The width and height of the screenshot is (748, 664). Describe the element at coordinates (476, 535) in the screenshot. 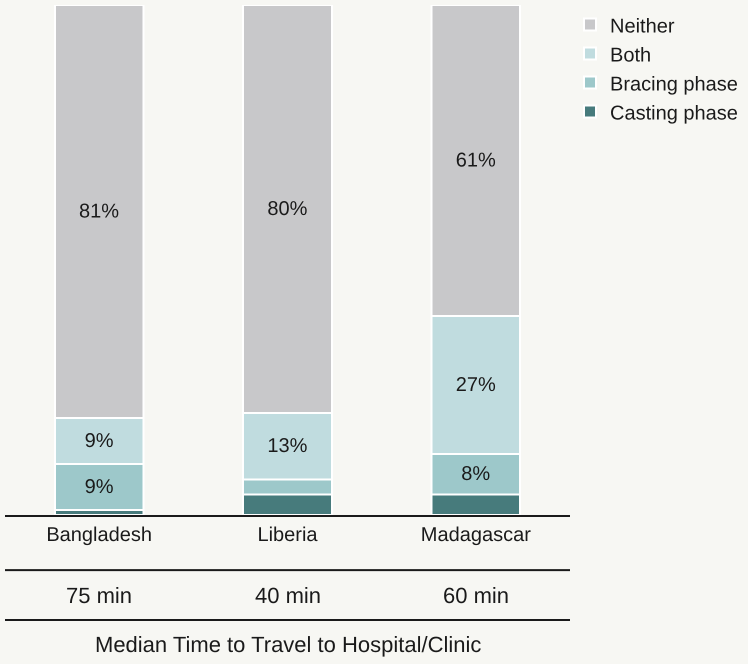

I see `x-tick-label: Madagascar` at that location.